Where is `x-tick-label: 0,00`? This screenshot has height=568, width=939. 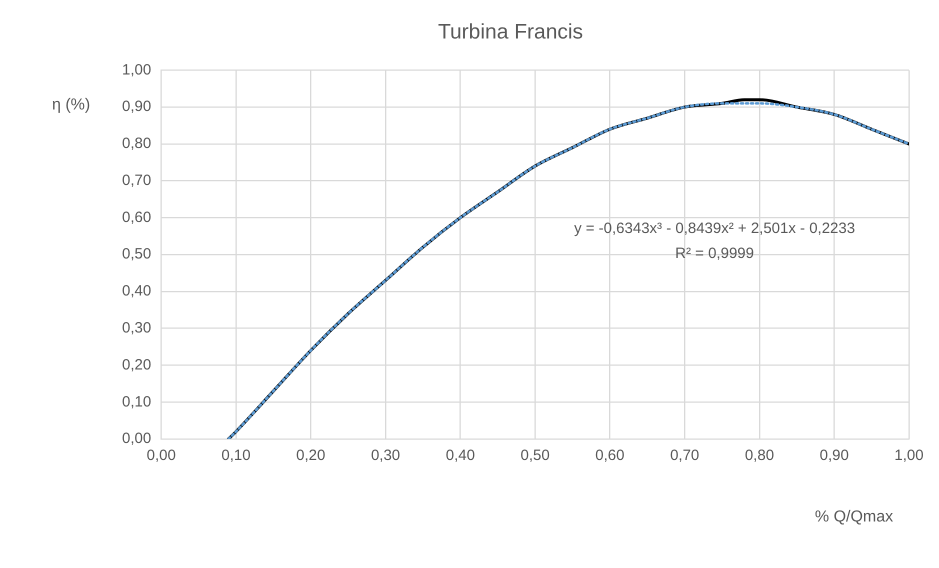 x-tick-label: 0,00 is located at coordinates (161, 455).